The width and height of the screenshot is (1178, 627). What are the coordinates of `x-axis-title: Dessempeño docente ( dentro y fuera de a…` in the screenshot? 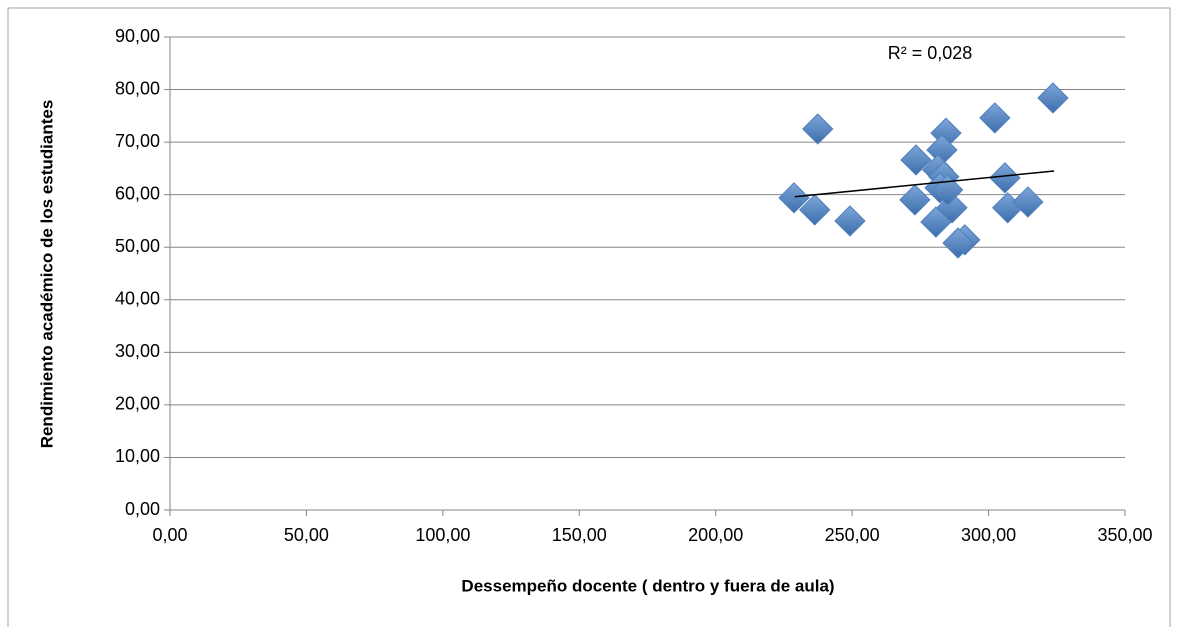 It's located at (647, 585).